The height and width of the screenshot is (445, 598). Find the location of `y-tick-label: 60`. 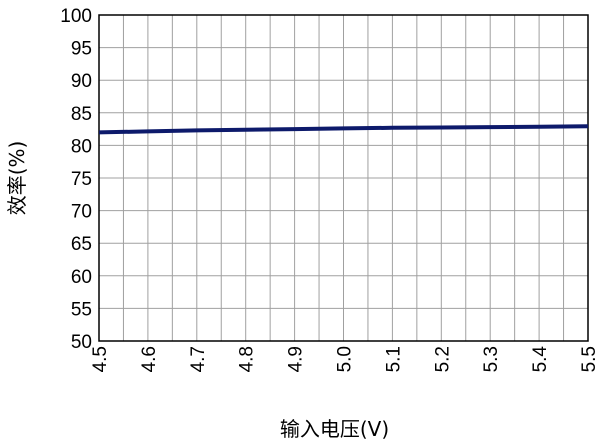

y-tick-label: 60 is located at coordinates (81, 277).